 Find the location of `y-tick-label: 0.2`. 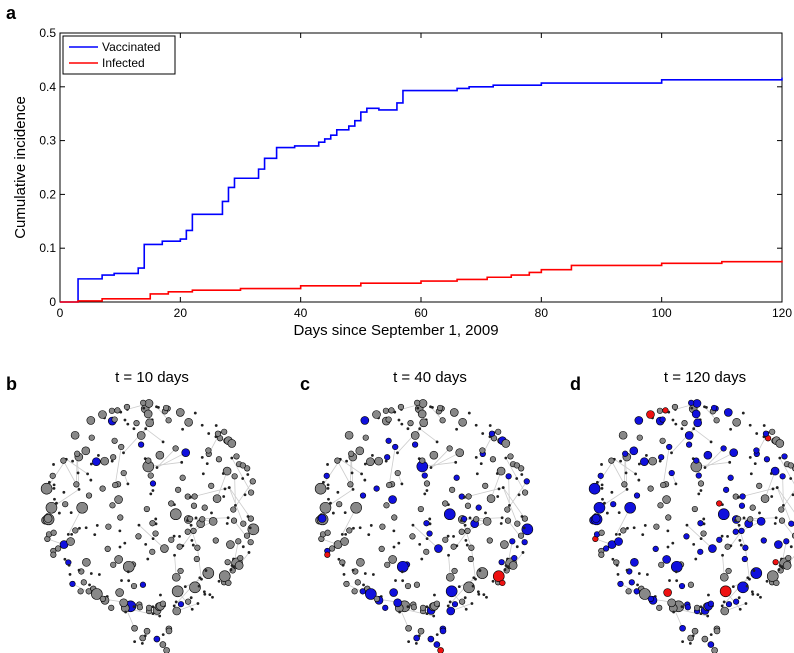

y-tick-label: 0.2 is located at coordinates (47, 194).